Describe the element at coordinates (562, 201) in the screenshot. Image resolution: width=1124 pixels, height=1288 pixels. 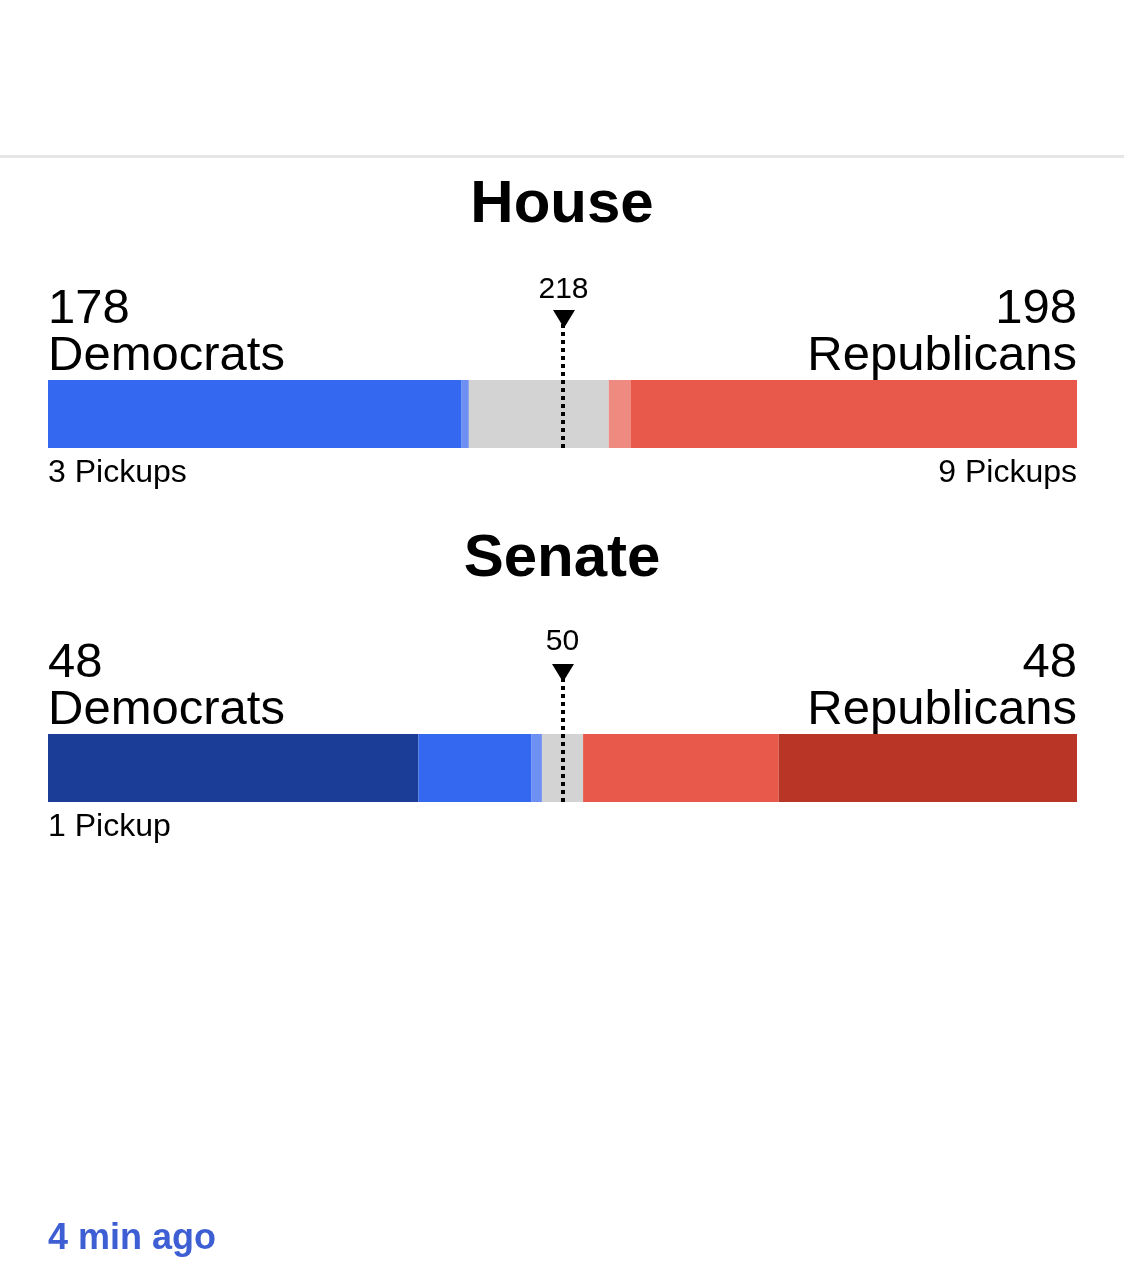
I see `chart-title: House` at that location.